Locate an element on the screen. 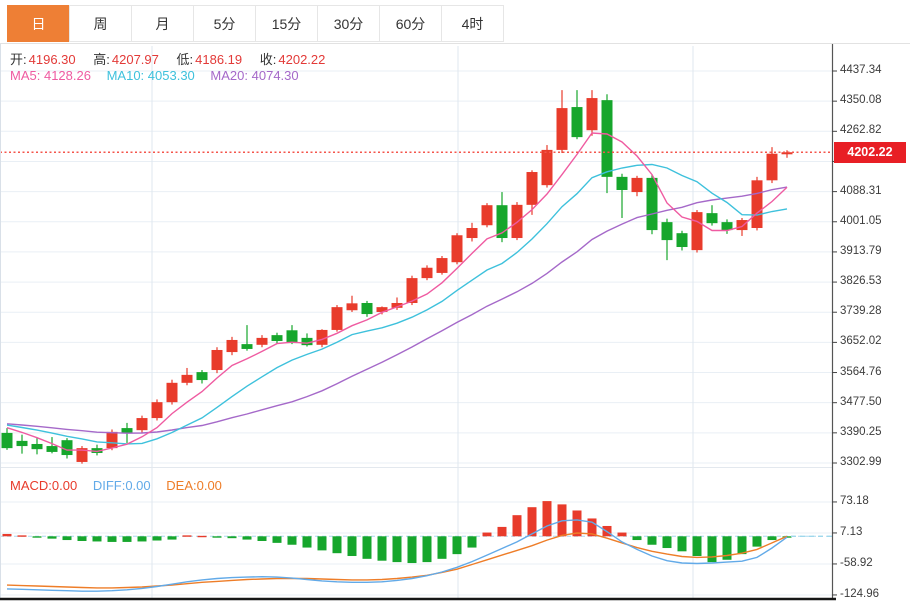 This screenshot has height=603, width=910. price-axis-label: 4262.82 is located at coordinates (861, 130).